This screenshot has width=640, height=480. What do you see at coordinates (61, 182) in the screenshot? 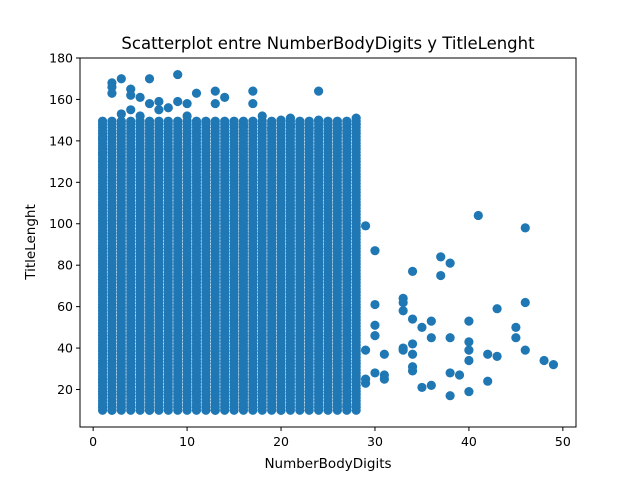
I see `y-tick-label: 120` at bounding box center [61, 182].